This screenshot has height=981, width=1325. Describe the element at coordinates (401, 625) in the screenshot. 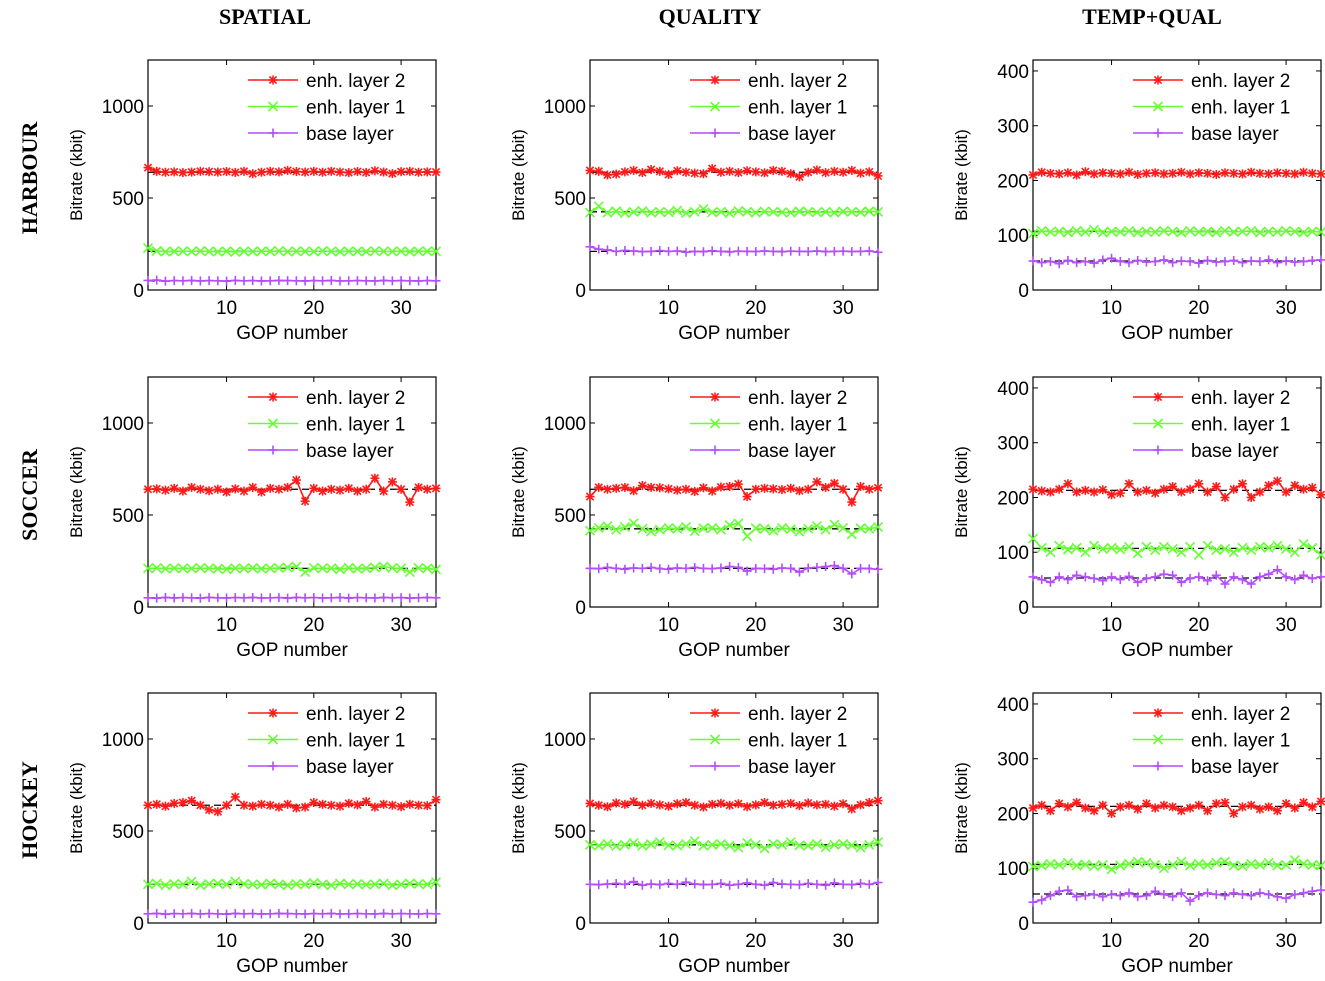

I see `x-tick-label: 30` at that location.